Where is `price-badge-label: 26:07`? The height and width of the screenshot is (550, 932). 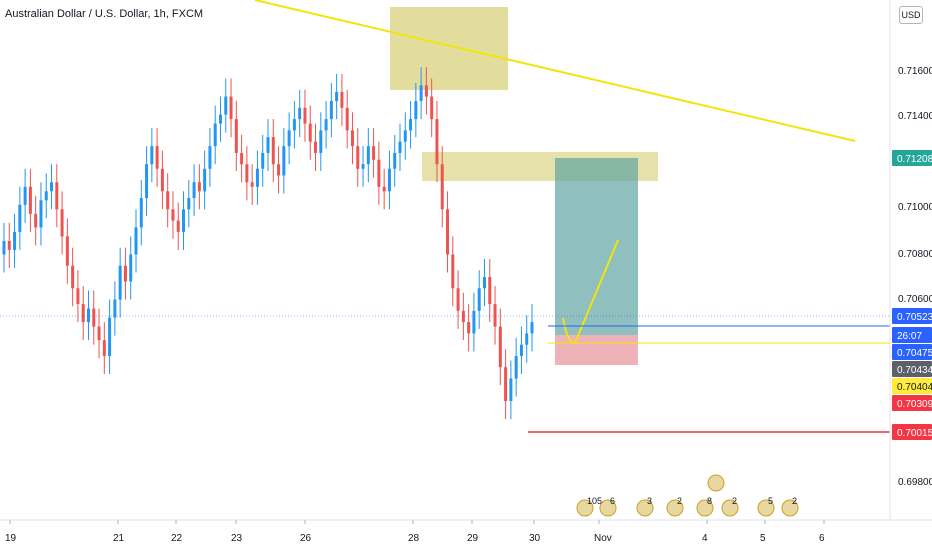 price-badge-label: 26:07 is located at coordinates (909, 336).